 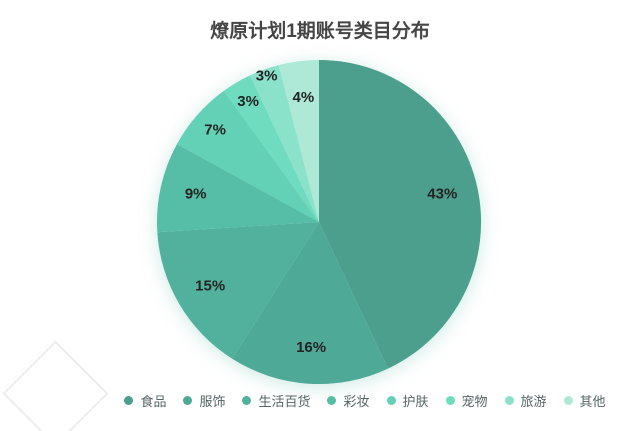 I want to click on legend-item: 旅游, so click(x=525, y=400).